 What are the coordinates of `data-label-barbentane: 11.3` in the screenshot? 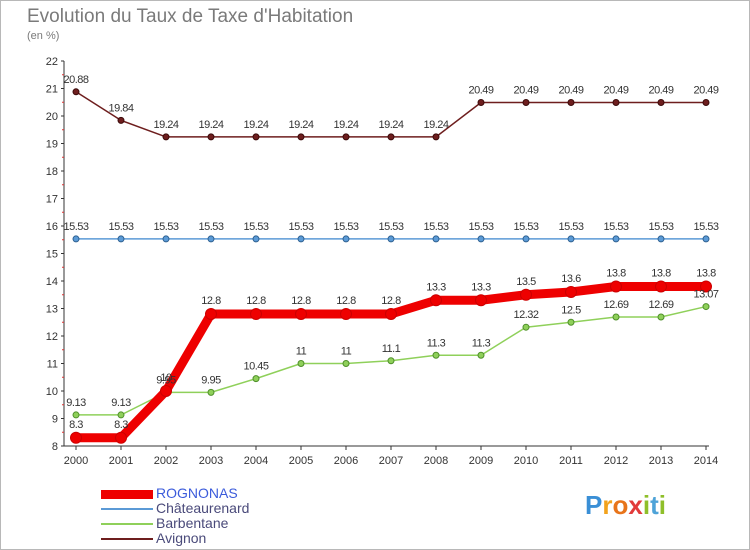 It's located at (436, 343).